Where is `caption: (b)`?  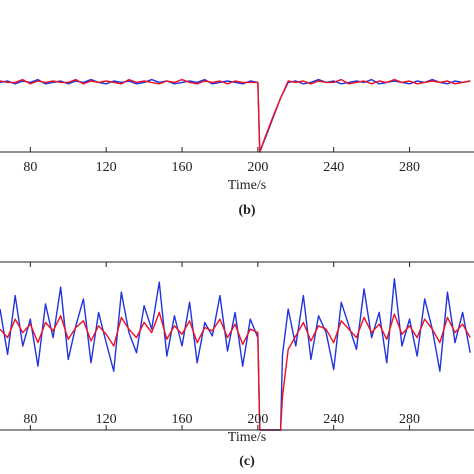
caption: (b) is located at coordinates (246, 210).